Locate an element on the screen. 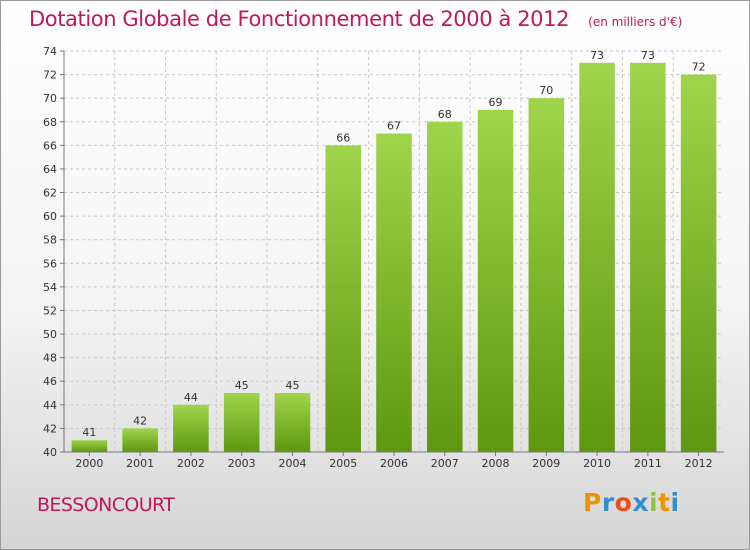 This screenshot has width=750, height=550. x-tick-label: 2006 is located at coordinates (394, 463).